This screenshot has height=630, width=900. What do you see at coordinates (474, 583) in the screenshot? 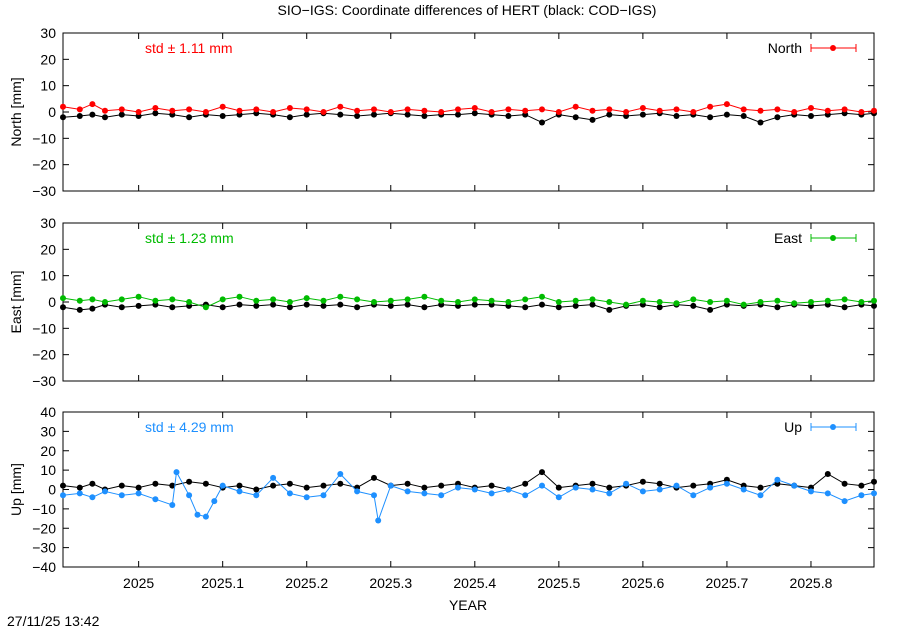
I see `x-tick-label: 2025.4` at bounding box center [474, 583].